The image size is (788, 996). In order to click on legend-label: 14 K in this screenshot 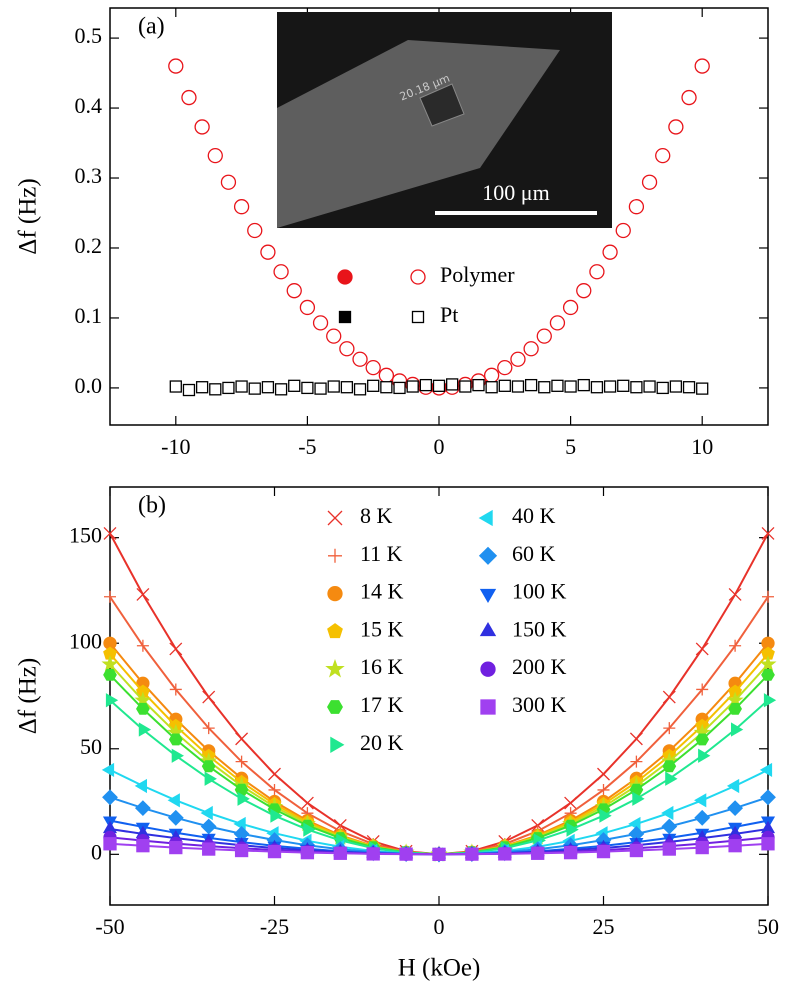, I will do `click(382, 591)`.